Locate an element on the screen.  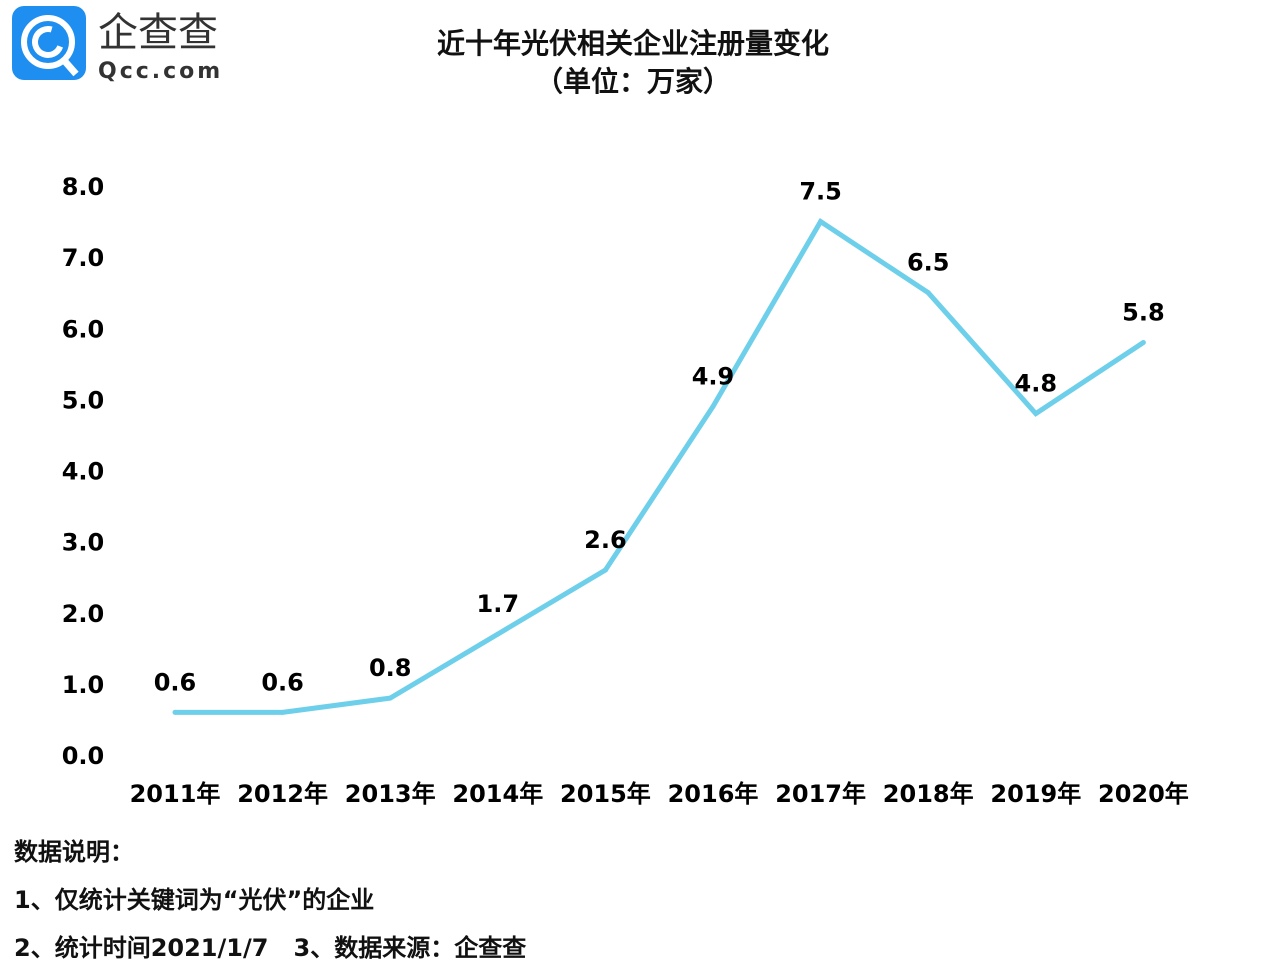
x-tick-label: 2016年 is located at coordinates (713, 794).